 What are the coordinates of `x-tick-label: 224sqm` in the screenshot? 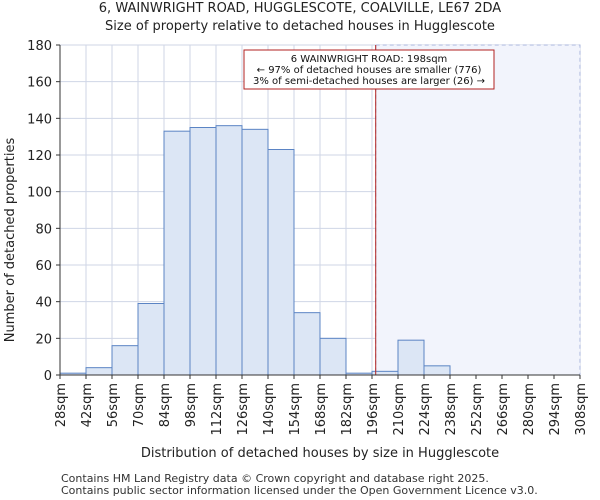 It's located at (425, 409).